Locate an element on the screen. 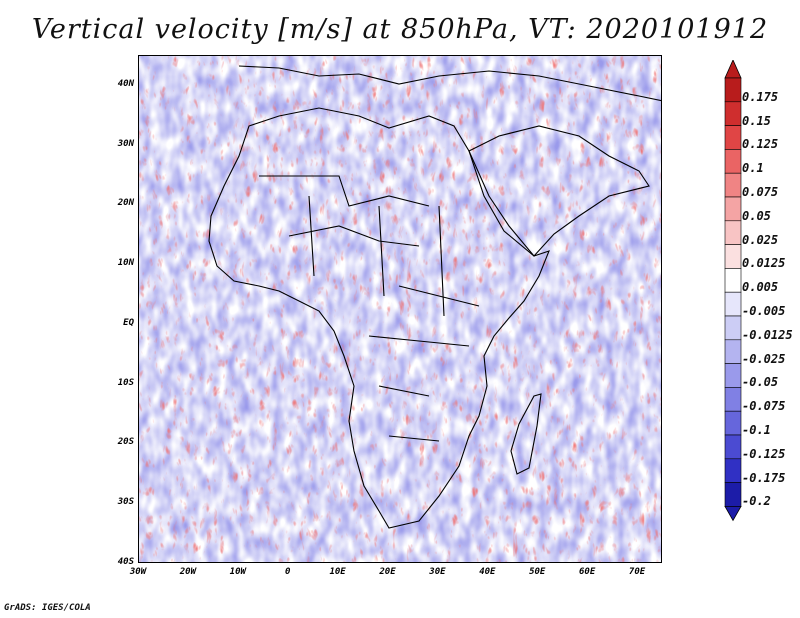 This screenshot has height=618, width=800. lon-tick-label: 30W is located at coordinates (138, 572).